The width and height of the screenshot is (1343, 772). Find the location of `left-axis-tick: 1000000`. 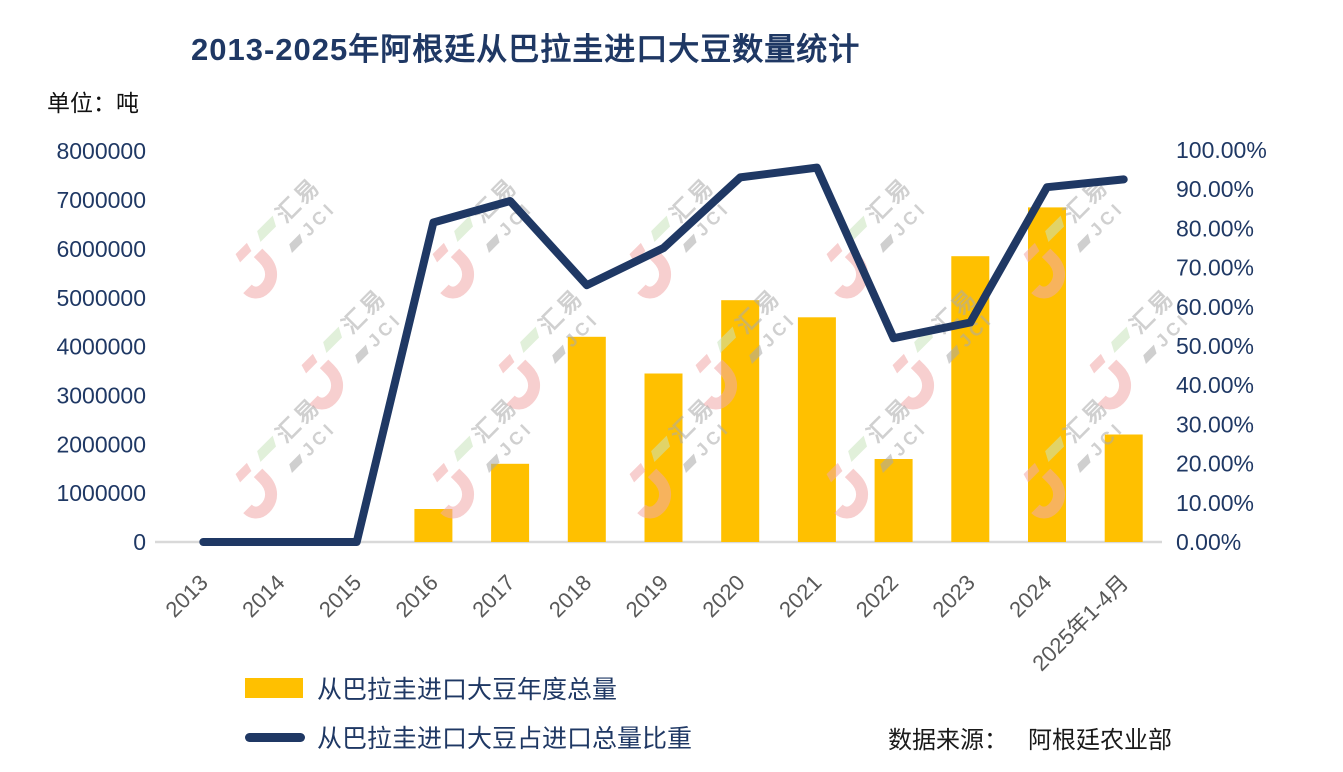

left-axis-tick: 1000000 is located at coordinates (101, 493).